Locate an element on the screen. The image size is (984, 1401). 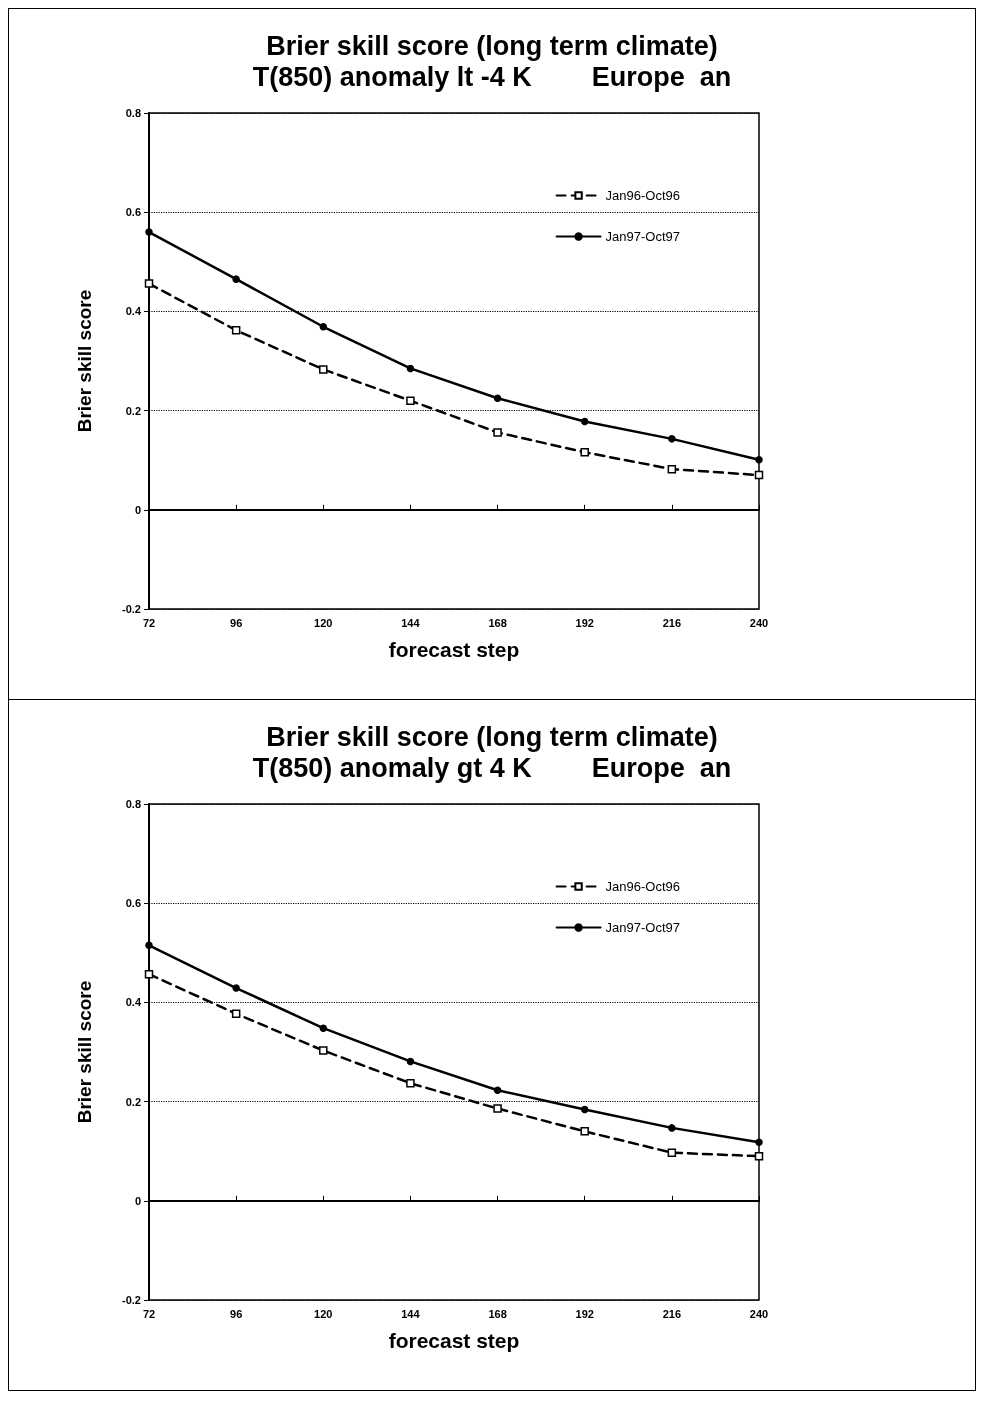
chart-subtitle: T(850) anomaly lt -4 K Europe an is located at coordinates (492, 76).